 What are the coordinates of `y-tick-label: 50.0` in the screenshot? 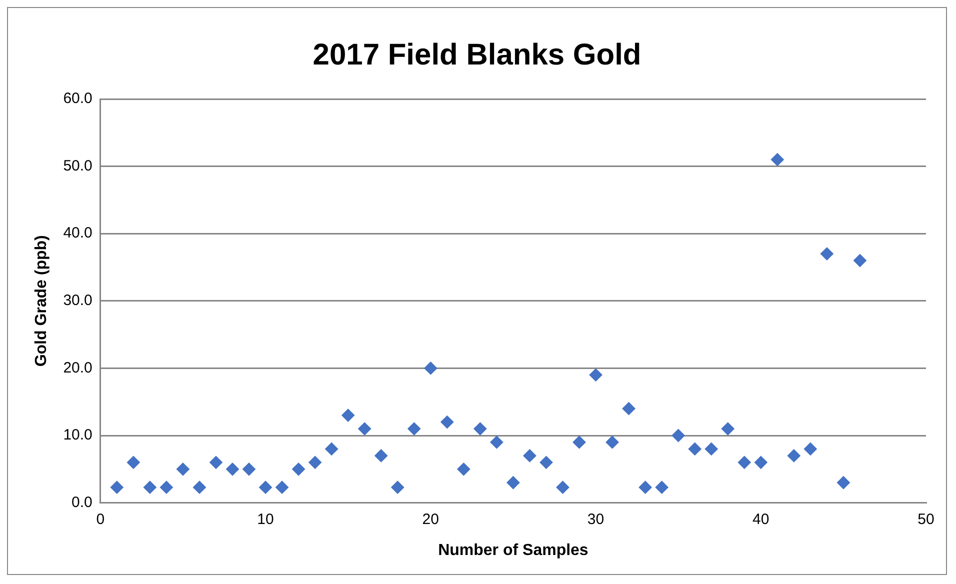 It's located at (77, 165).